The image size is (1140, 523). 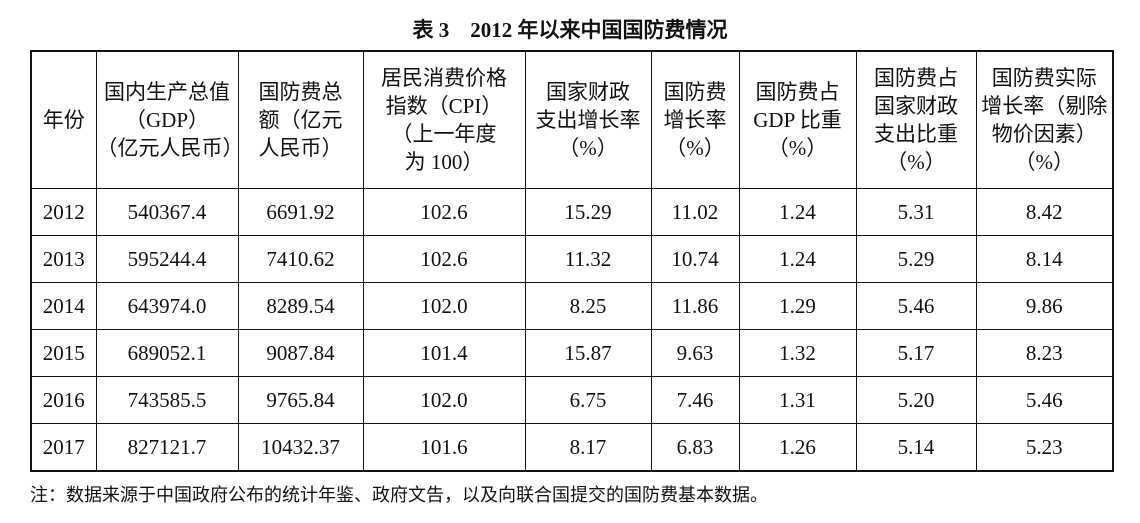 I want to click on table-cell: 2015, so click(x=63, y=353).